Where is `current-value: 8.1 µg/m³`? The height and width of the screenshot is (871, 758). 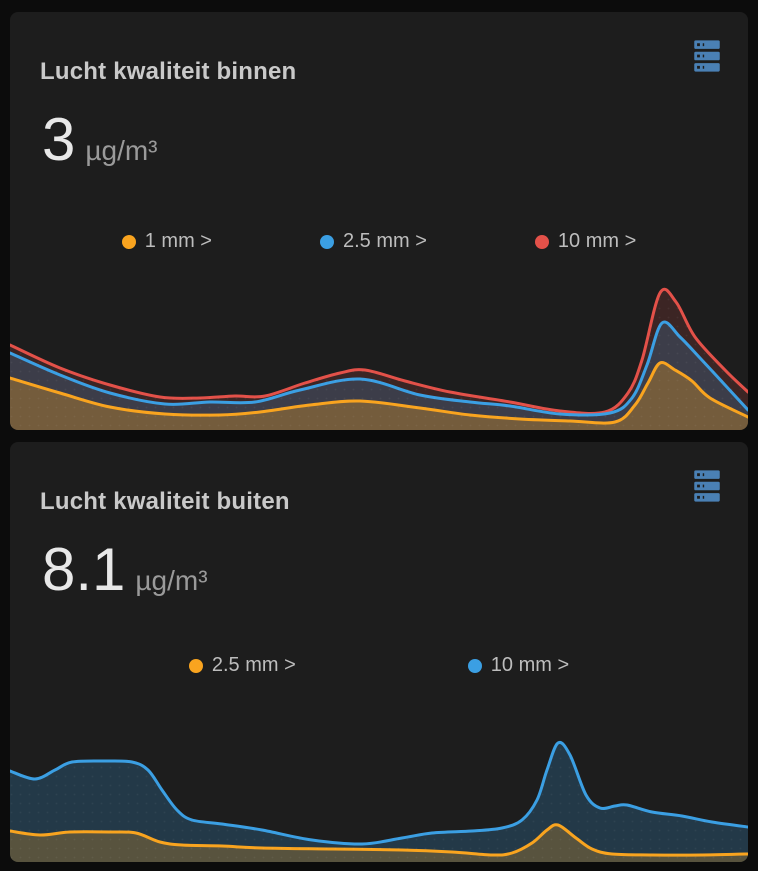
current-value: 8.1 µg/m³ is located at coordinates (125, 570).